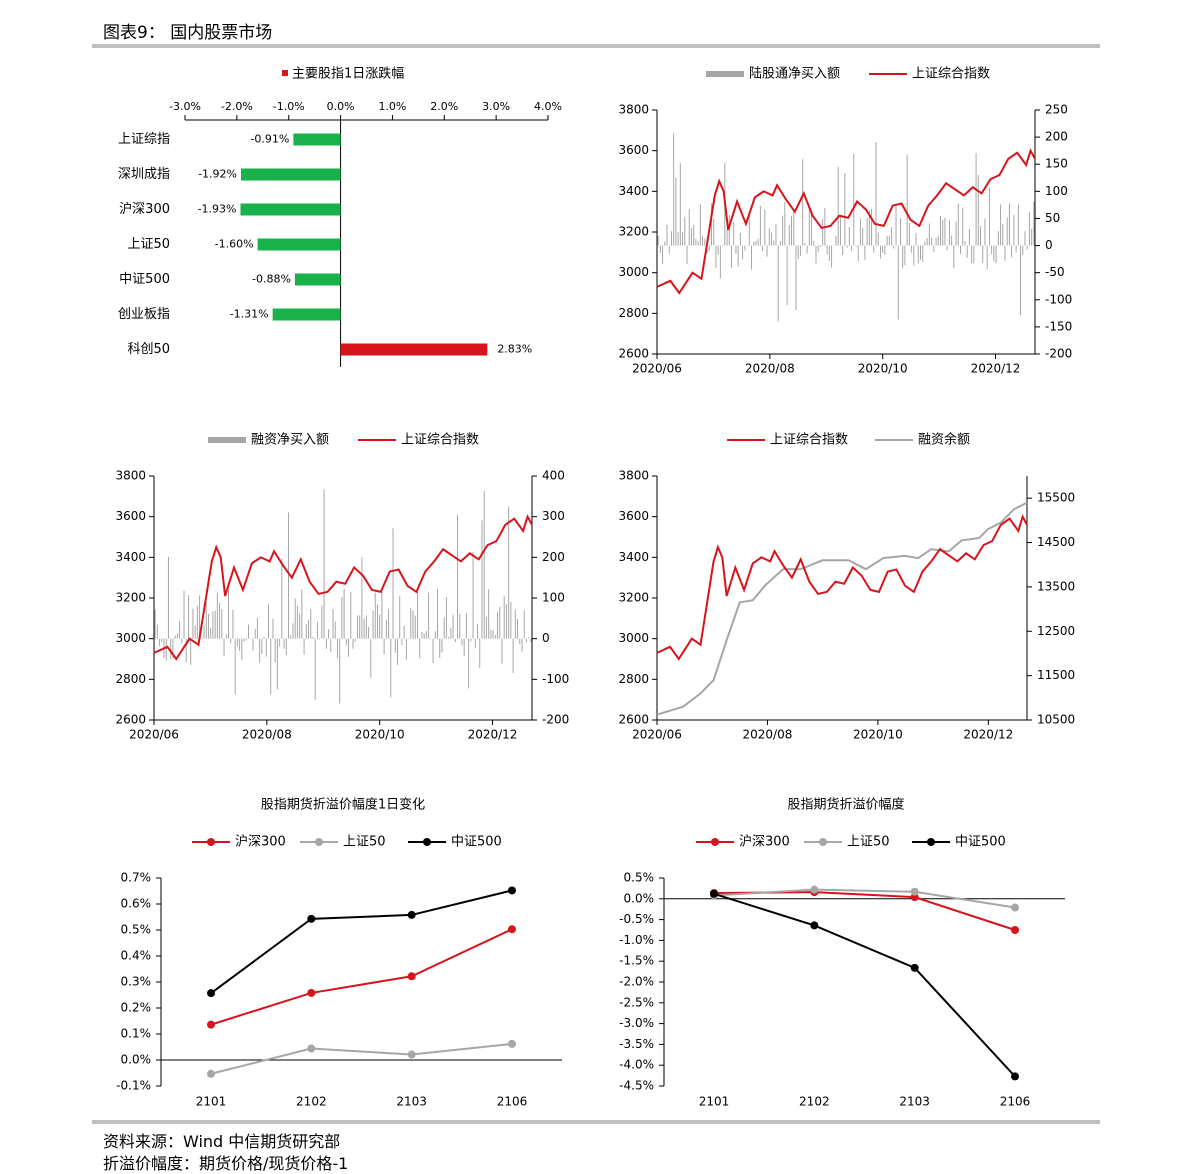 The height and width of the screenshot is (1174, 1191). I want to click on left-tick-label: 3000, so click(130, 638).